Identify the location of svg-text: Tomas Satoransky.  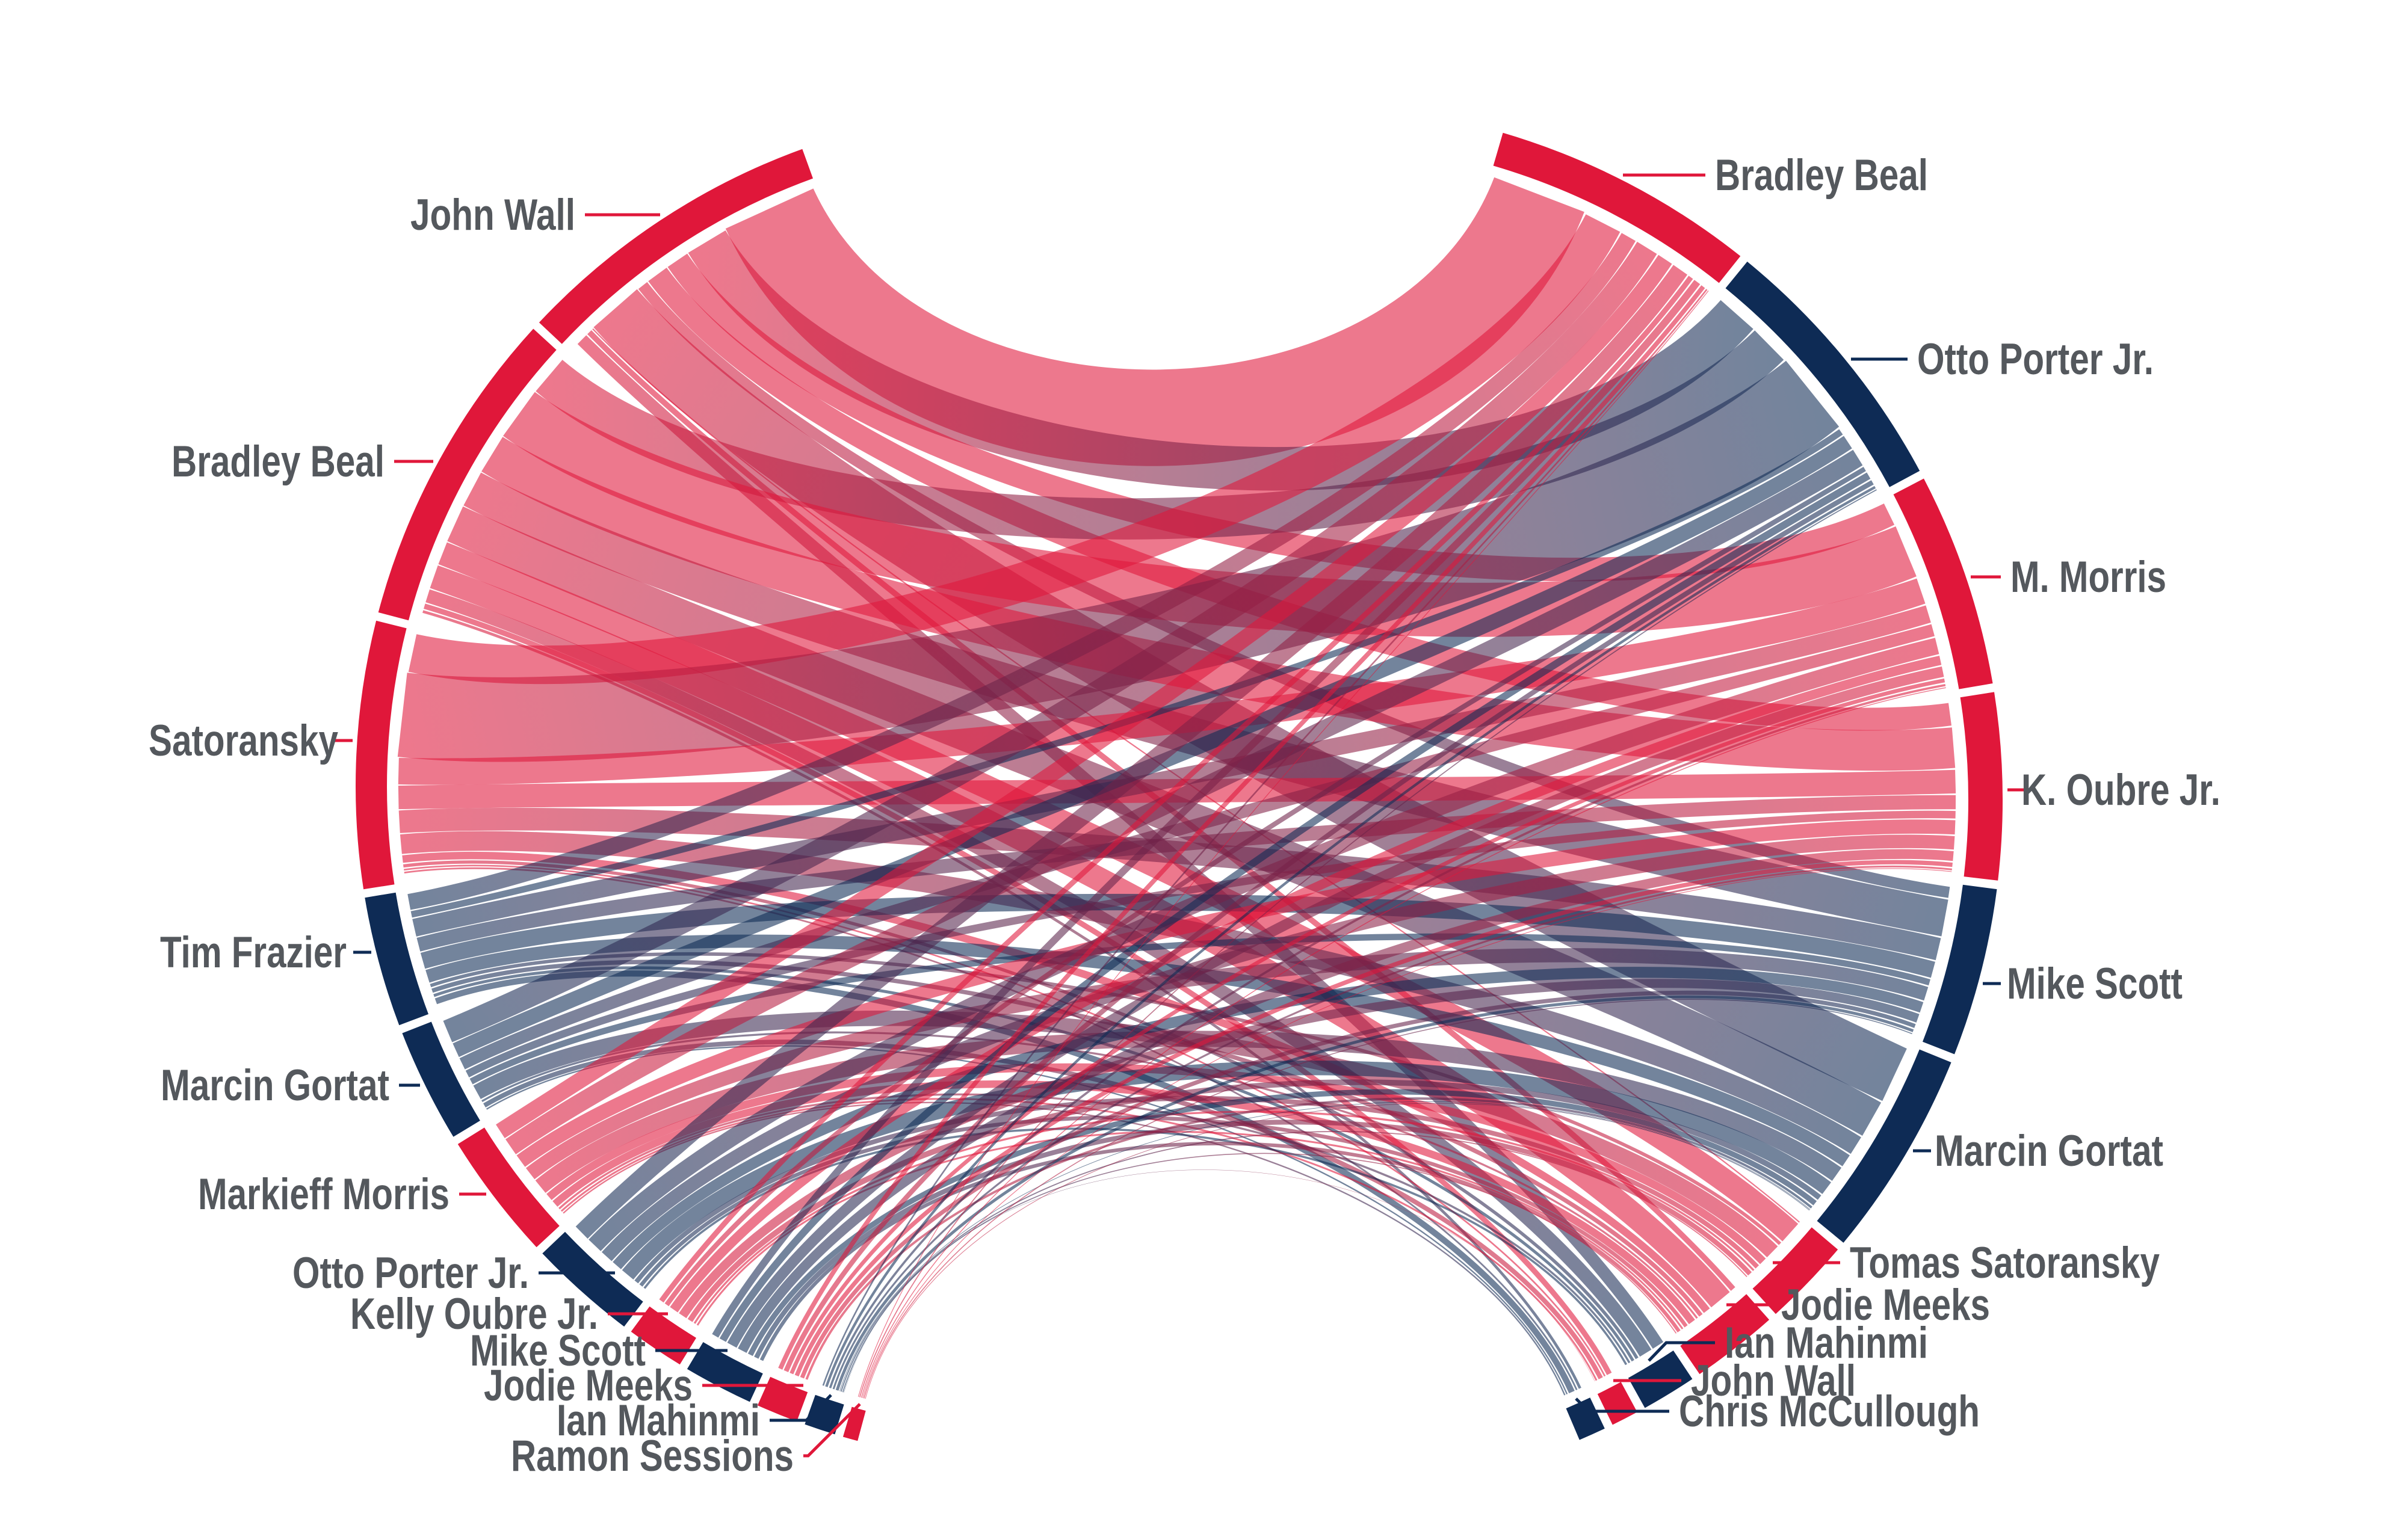
(2005, 1263).